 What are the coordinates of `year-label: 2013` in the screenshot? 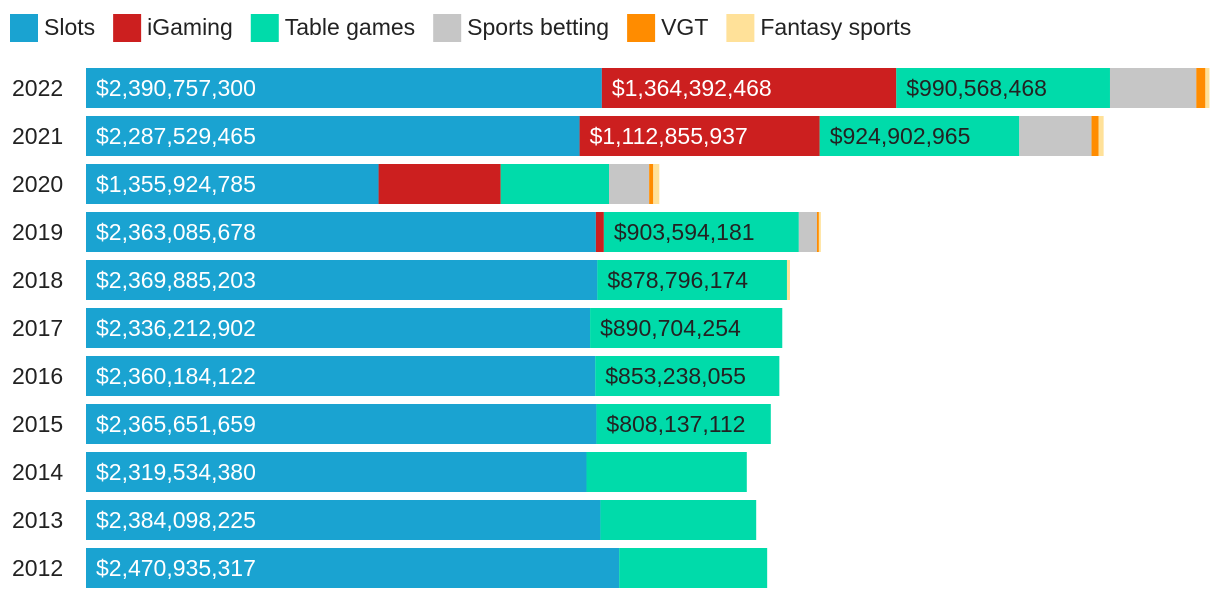 It's located at (37, 520).